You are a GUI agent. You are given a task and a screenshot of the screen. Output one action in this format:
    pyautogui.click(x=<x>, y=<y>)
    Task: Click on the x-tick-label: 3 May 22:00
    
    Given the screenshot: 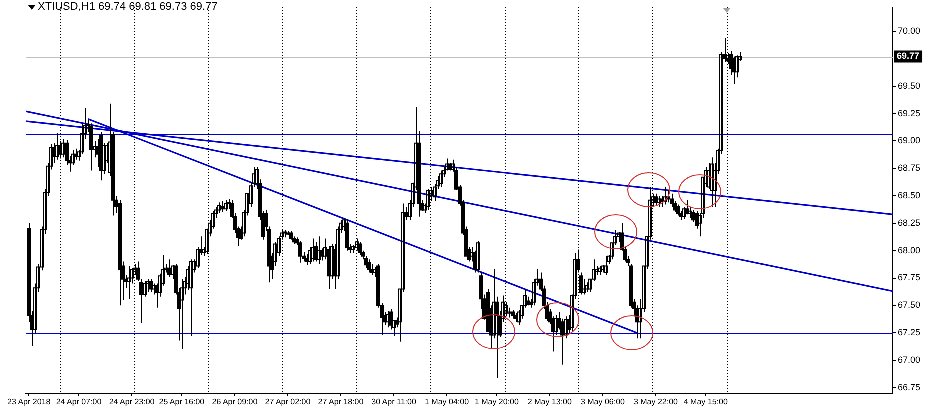 What is the action you would take?
    pyautogui.click(x=656, y=401)
    